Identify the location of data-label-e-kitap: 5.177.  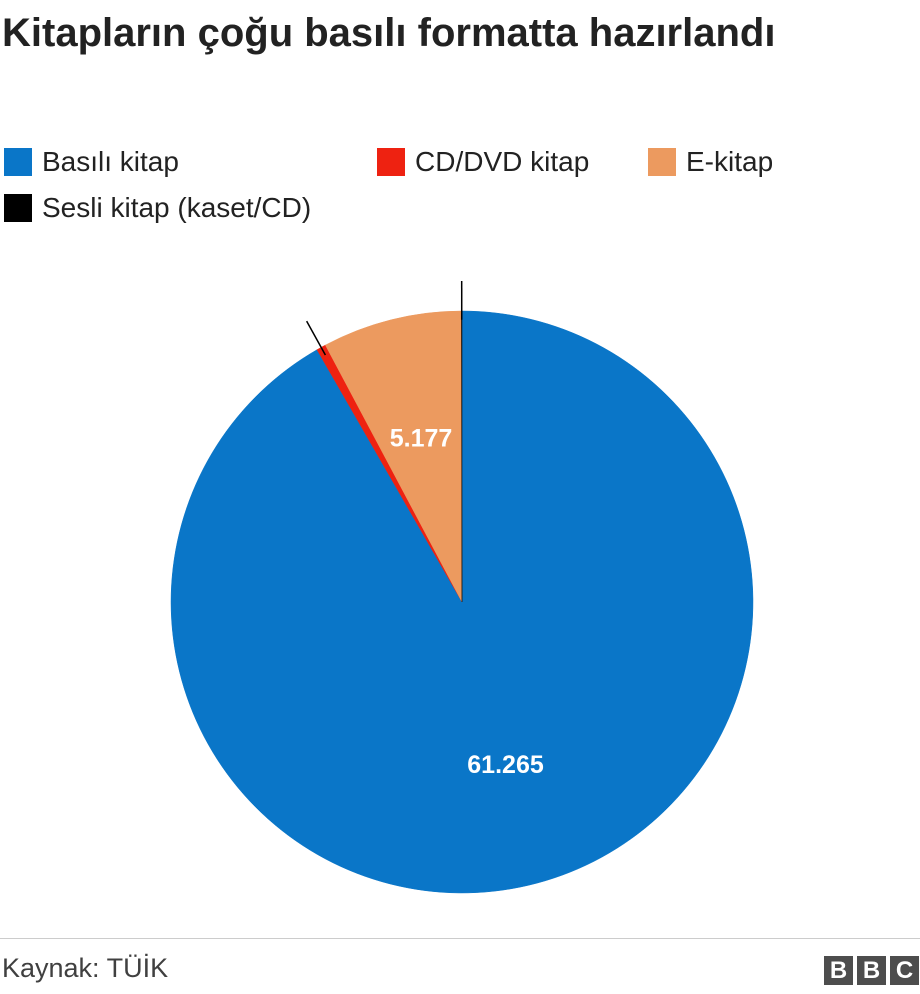
(421, 438).